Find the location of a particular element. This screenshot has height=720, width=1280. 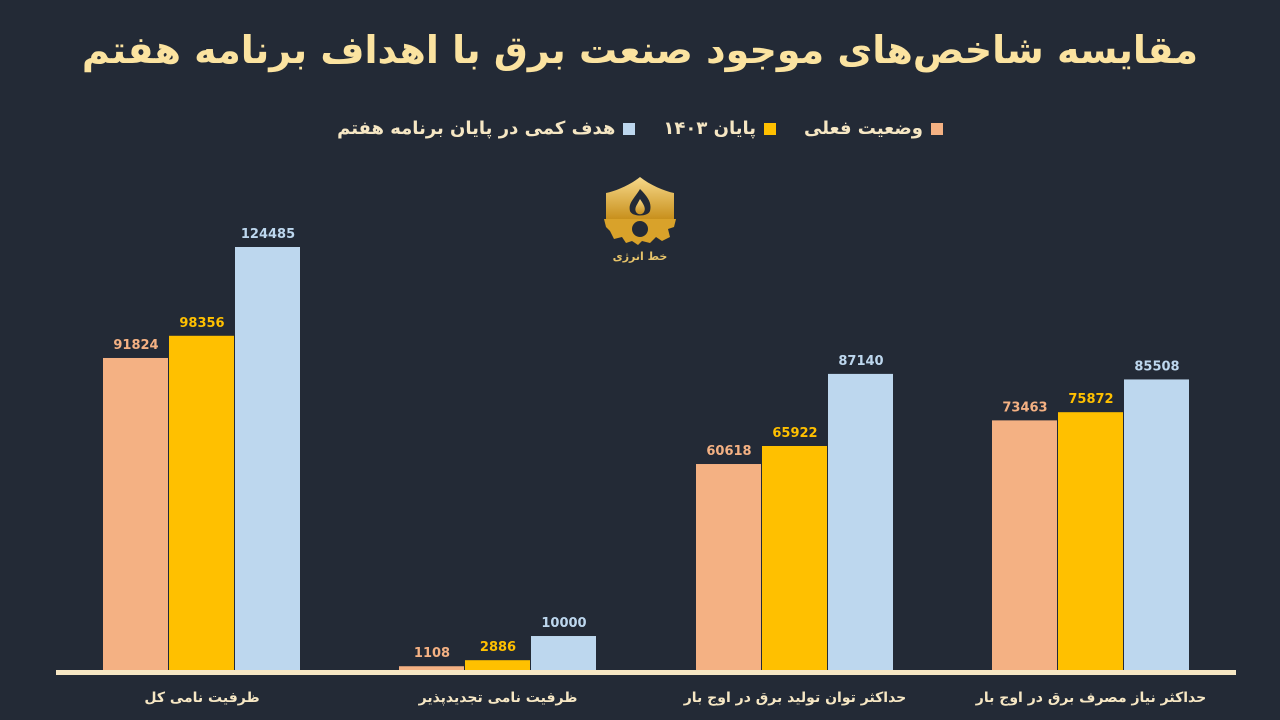

data-label-0-1: 98356 is located at coordinates (201, 323).